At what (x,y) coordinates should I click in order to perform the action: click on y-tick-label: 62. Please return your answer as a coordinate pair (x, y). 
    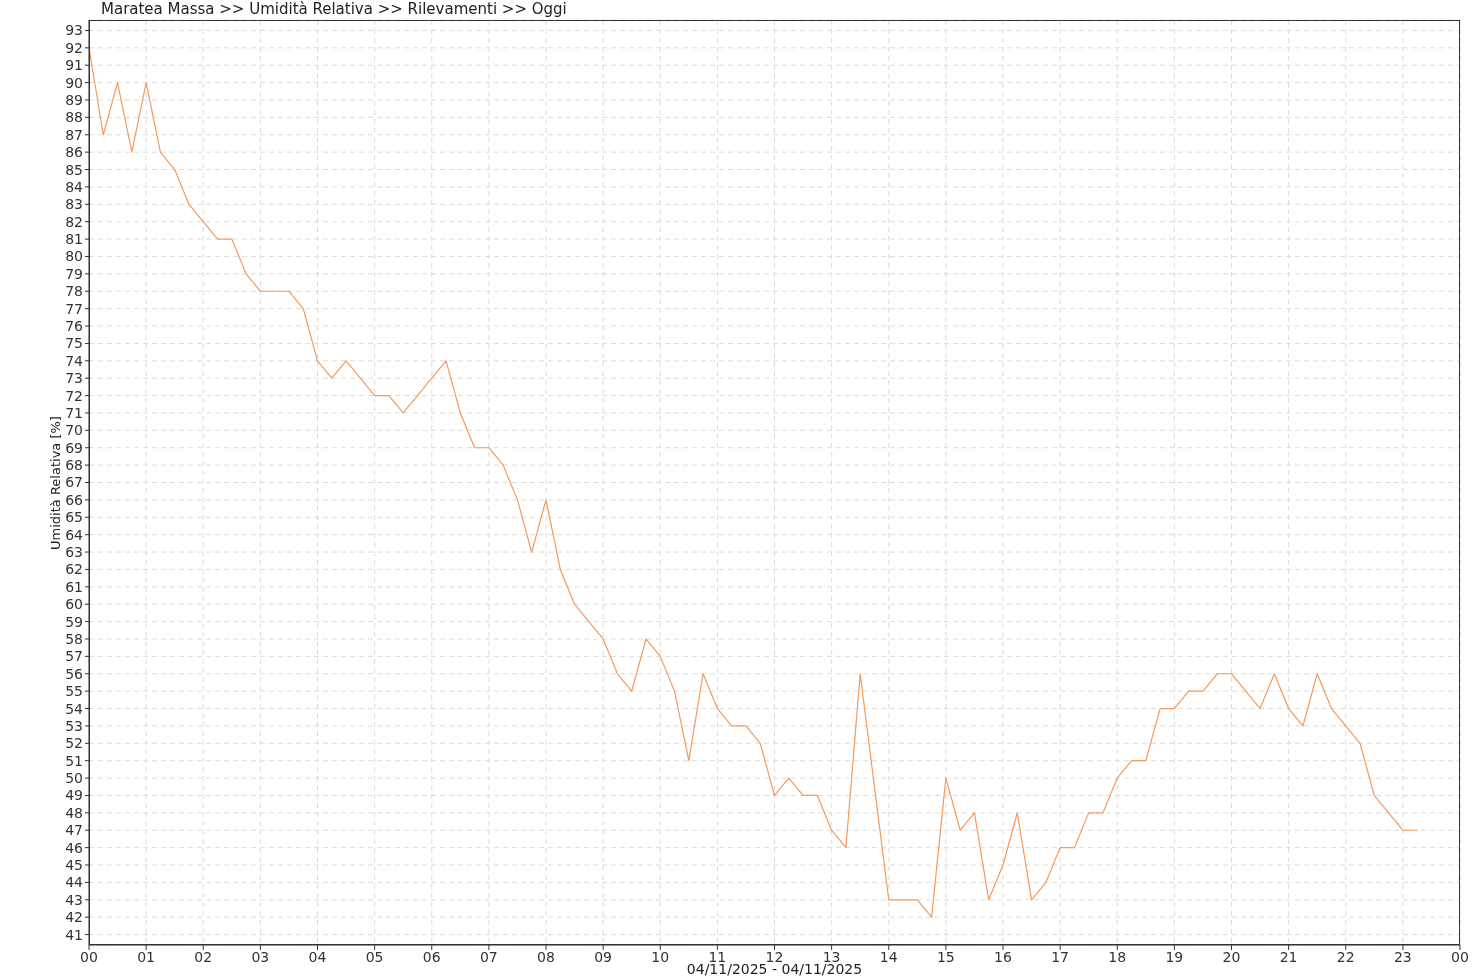
    Looking at the image, I should click on (74, 569).